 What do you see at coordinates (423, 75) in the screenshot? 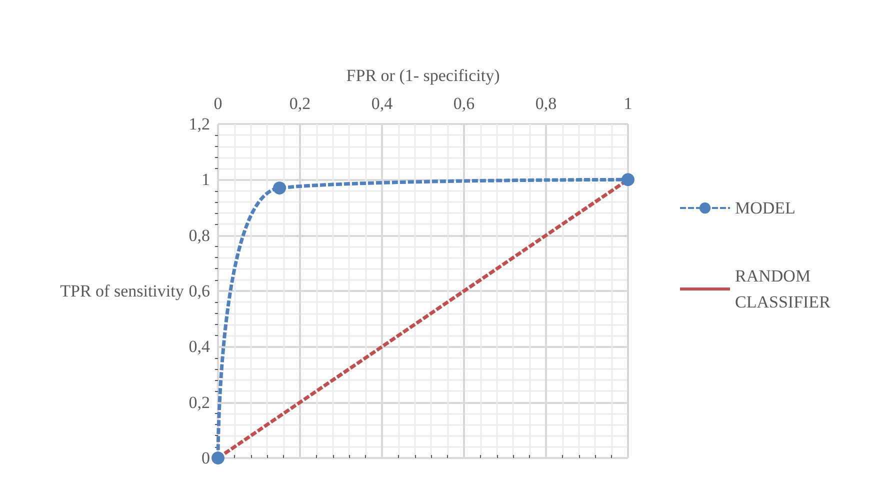
I see `x-axis-title: FPR or (1- specificity)` at bounding box center [423, 75].